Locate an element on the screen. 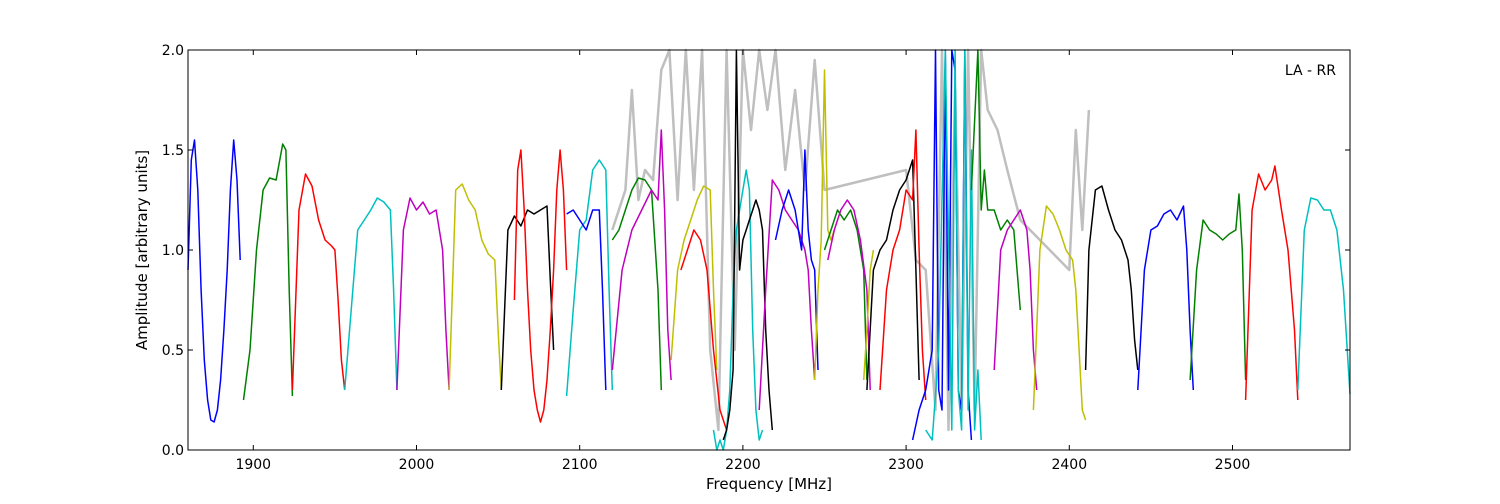 This screenshot has width=1500, height=504. x-tick-label: 2300 is located at coordinates (906, 465).